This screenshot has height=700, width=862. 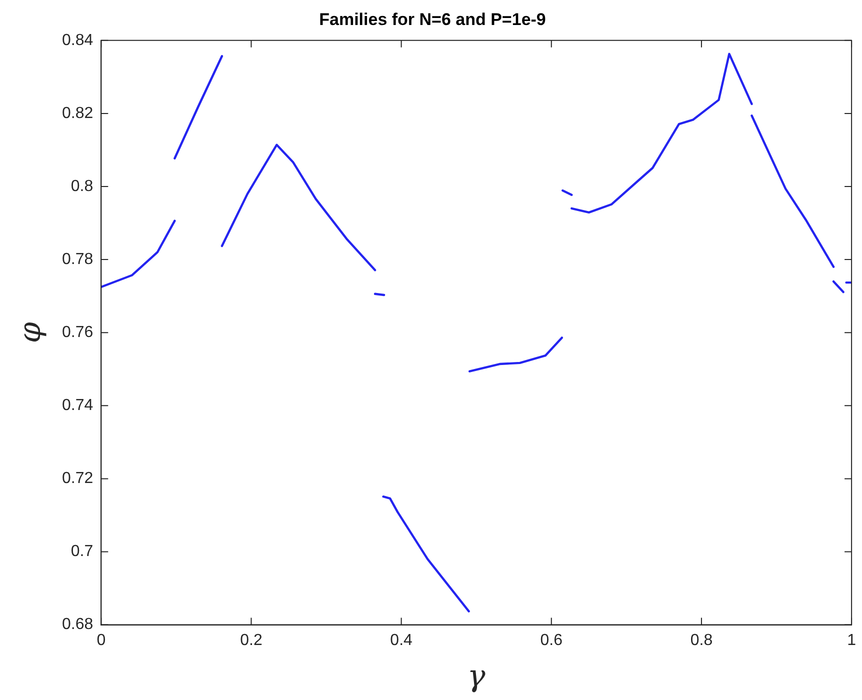 What do you see at coordinates (551, 640) in the screenshot?
I see `x-tick-label: 0.6` at bounding box center [551, 640].